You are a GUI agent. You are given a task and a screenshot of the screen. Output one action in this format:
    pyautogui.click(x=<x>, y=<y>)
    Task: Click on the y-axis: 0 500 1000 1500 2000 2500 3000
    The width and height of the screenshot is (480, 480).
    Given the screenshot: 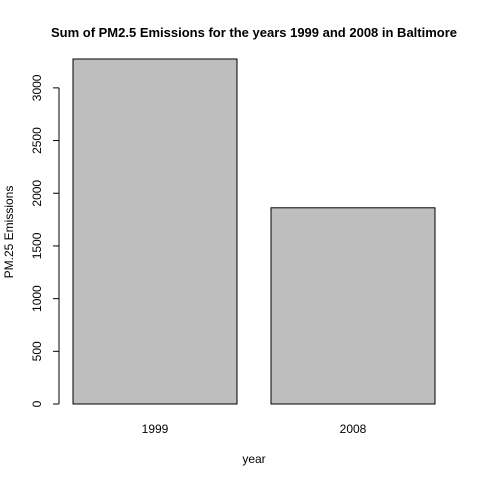 What is the action you would take?
    pyautogui.click(x=45, y=240)
    